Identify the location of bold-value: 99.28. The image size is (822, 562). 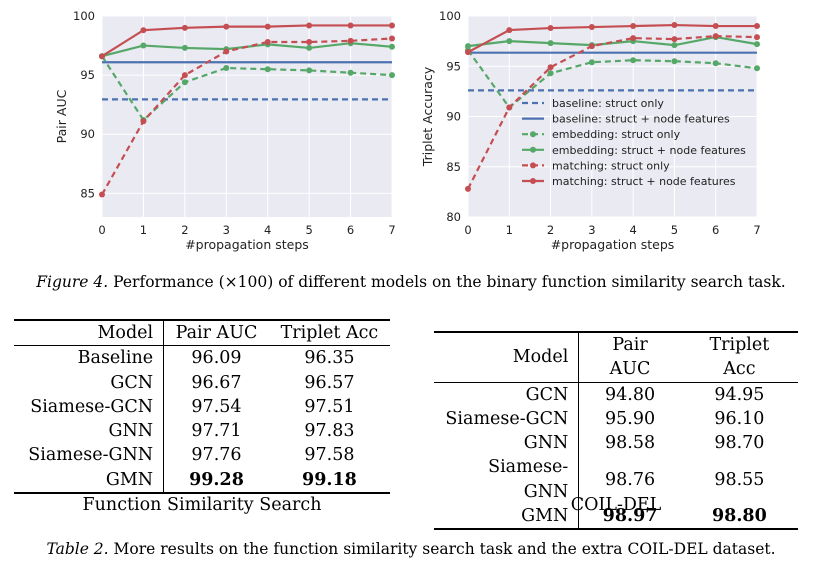
(216, 479).